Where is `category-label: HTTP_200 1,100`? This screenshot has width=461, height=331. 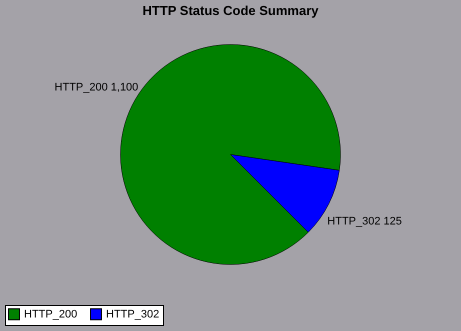
category-label: HTTP_200 1,100 is located at coordinates (96, 87).